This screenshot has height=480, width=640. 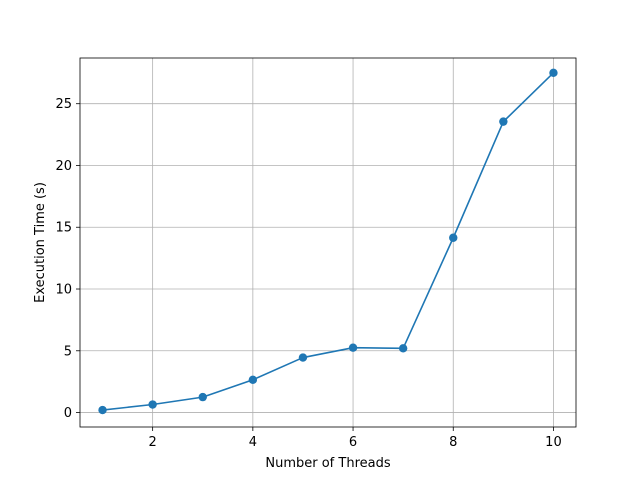 I want to click on y-tick-label: 10, so click(x=63, y=290).